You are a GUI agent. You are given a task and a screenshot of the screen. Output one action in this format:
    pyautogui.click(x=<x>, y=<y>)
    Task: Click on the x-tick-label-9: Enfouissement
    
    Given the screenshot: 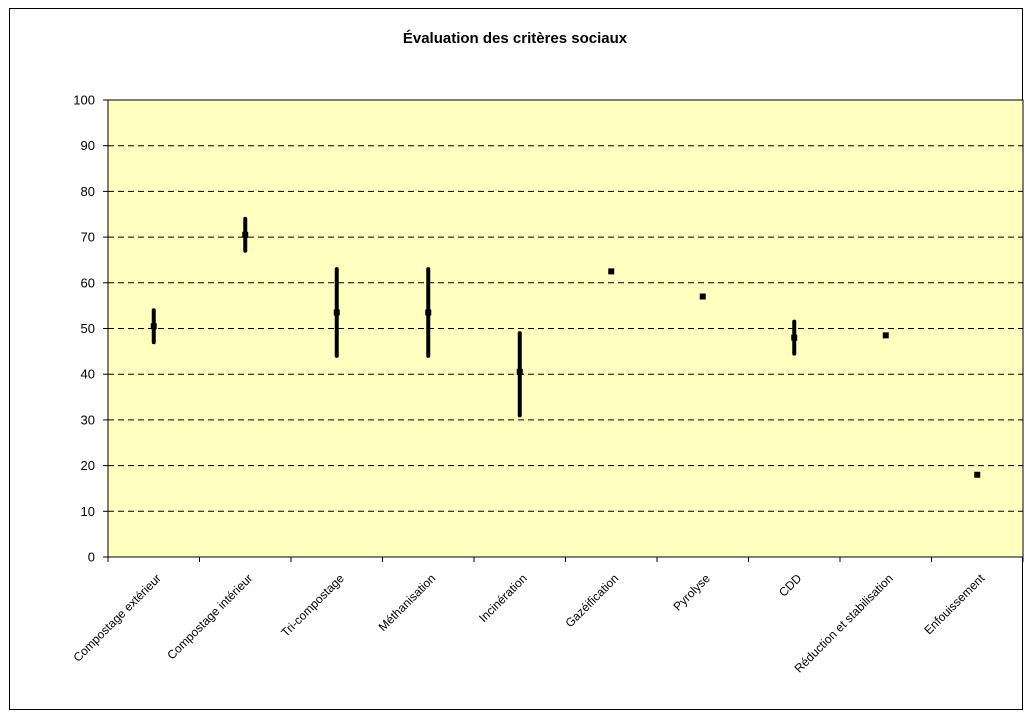 What is the action you would take?
    pyautogui.click(x=954, y=604)
    